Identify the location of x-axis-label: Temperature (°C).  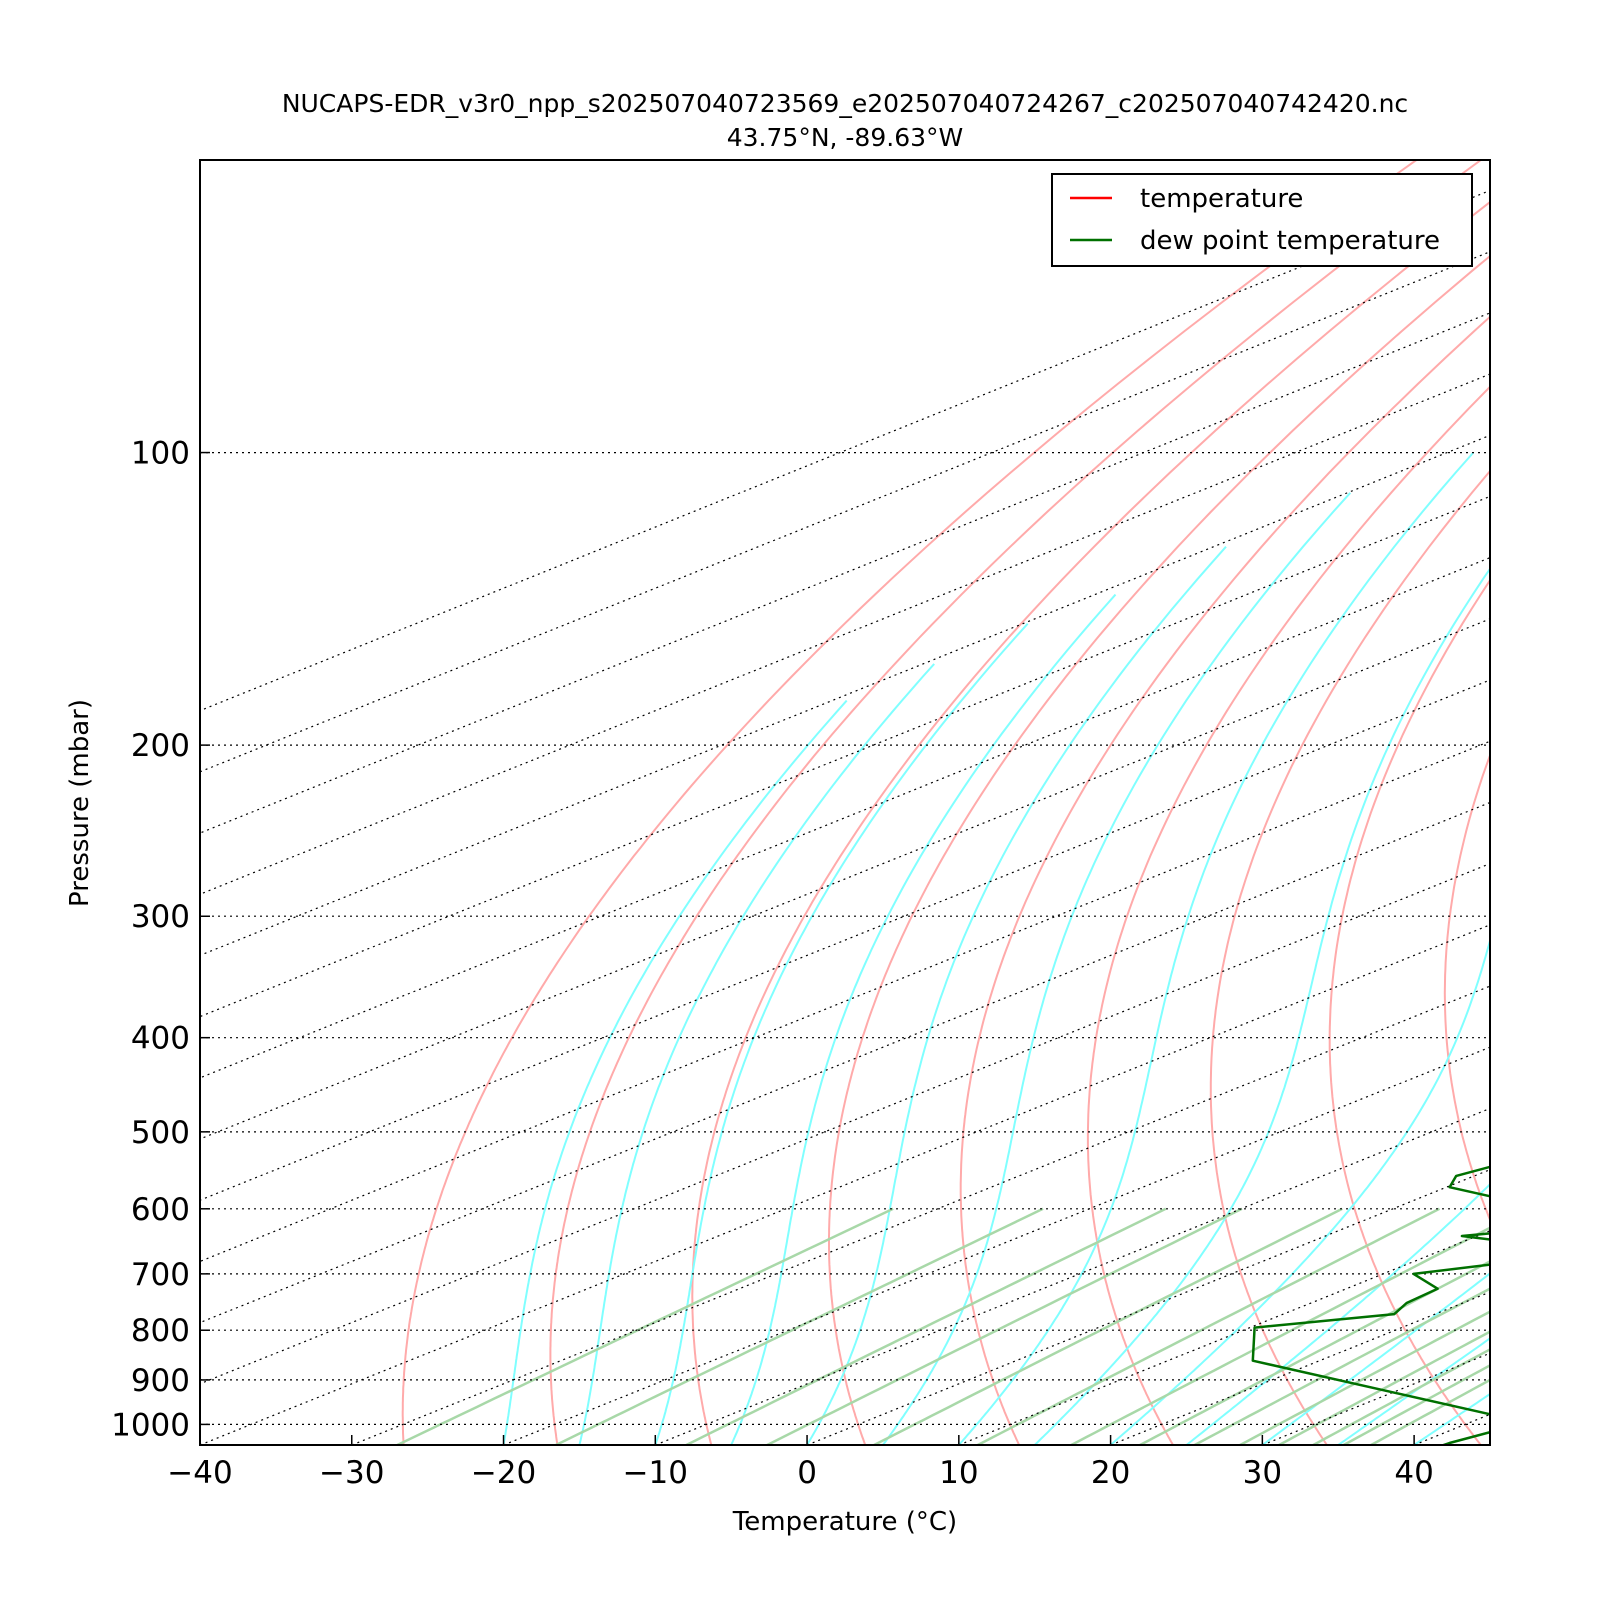
(844, 1522).